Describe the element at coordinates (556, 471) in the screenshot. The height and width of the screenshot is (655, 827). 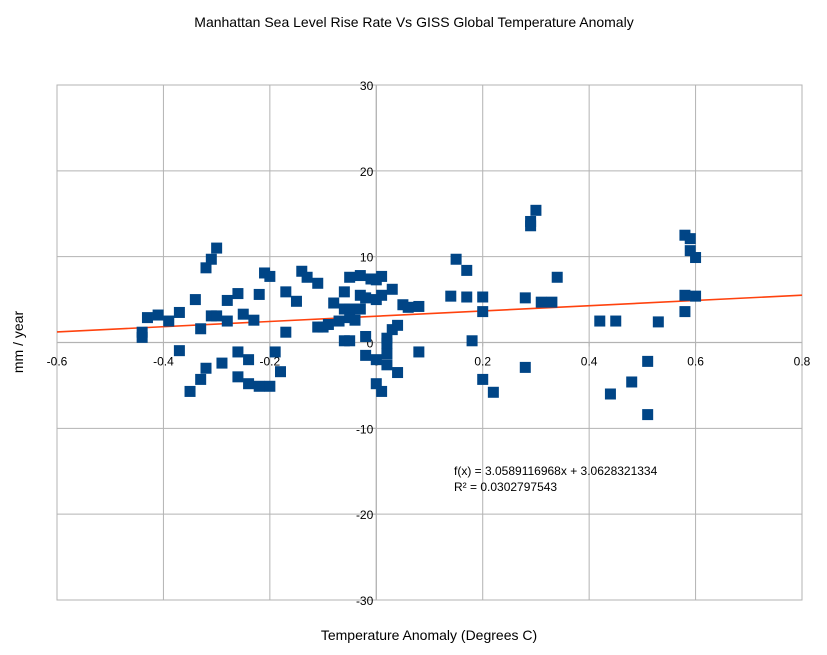
I see `trendline-equation: f(x) = 3.0589116968x + 3.0628321334` at that location.